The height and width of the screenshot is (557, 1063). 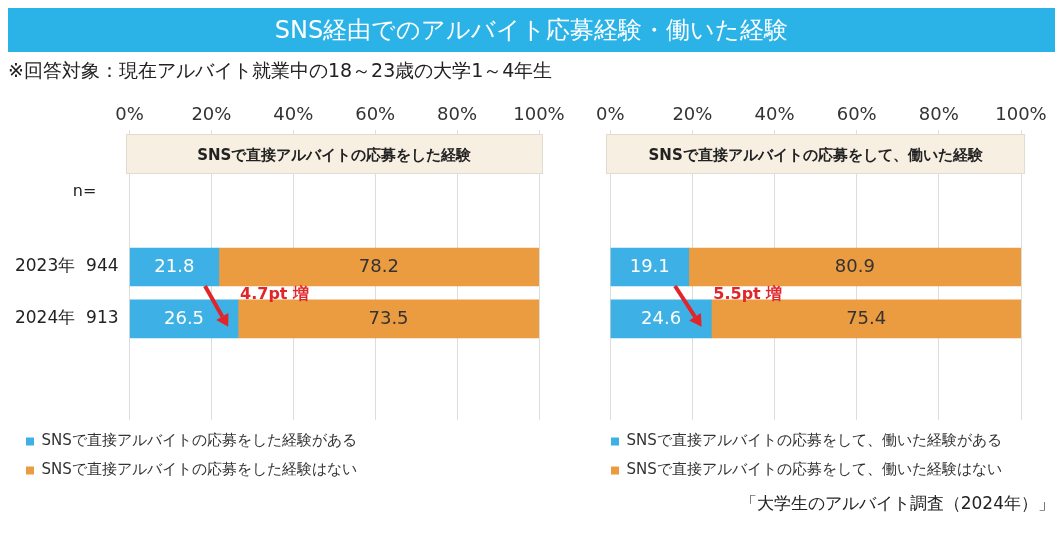 I want to click on chart-subtitle: ※回答対象：現在アルバイト就業中の18～23歳の大学1～4年生, so click(x=281, y=70).